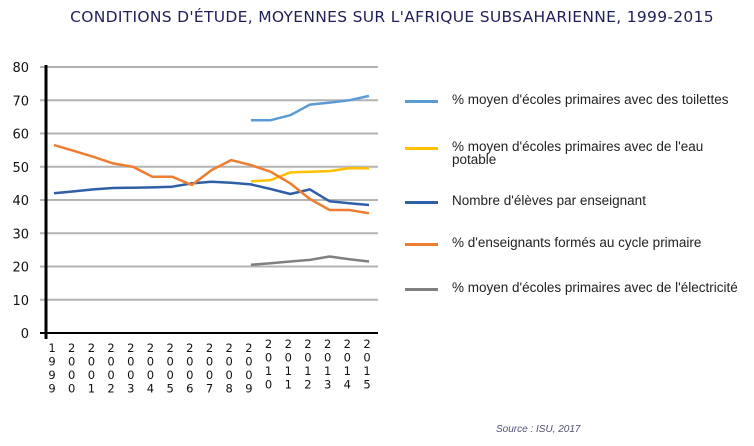  Describe the element at coordinates (20, 68) in the screenshot. I see `y-tick-label: 80` at that location.